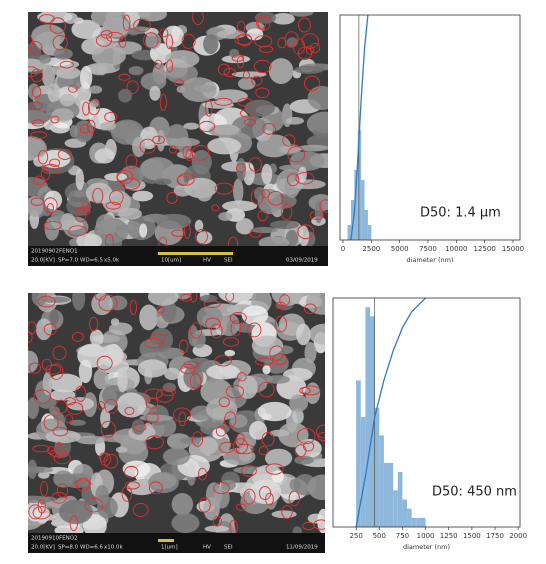 This screenshot has height=564, width=546. I want to click on image-info: SP=7.0, so click(68, 261).